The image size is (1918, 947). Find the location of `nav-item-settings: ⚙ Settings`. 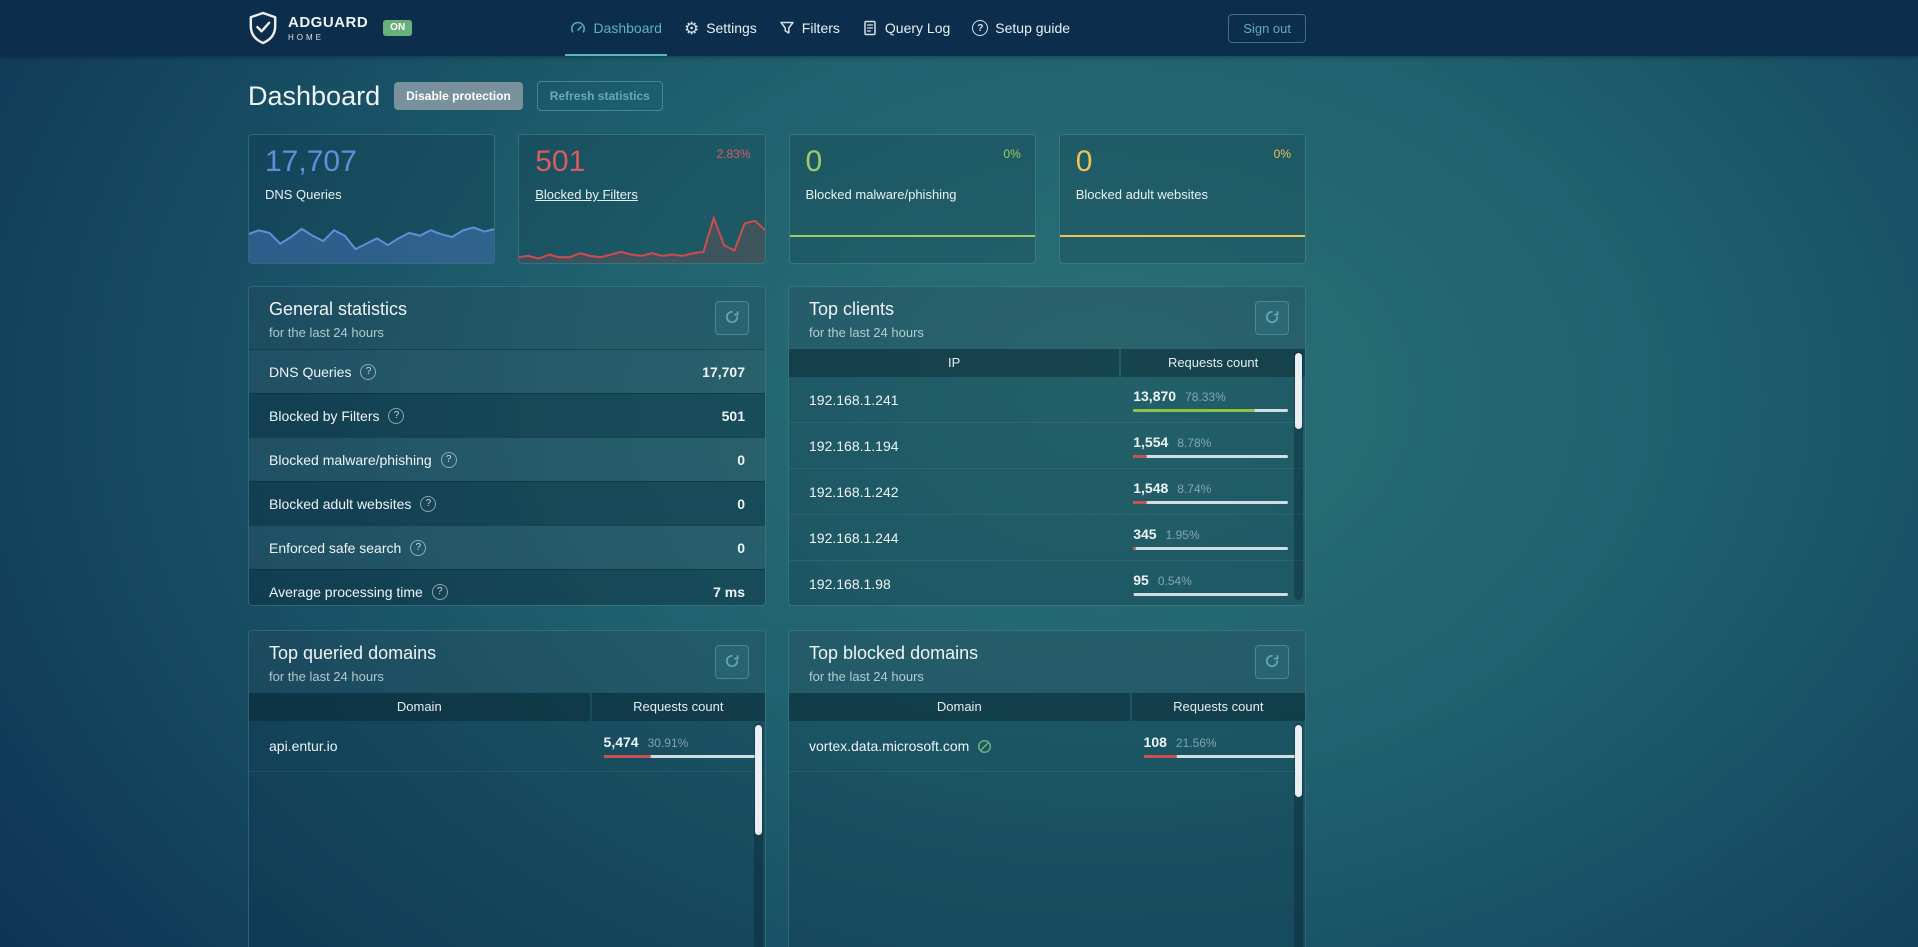

nav-item-settings: ⚙ Settings is located at coordinates (720, 28).